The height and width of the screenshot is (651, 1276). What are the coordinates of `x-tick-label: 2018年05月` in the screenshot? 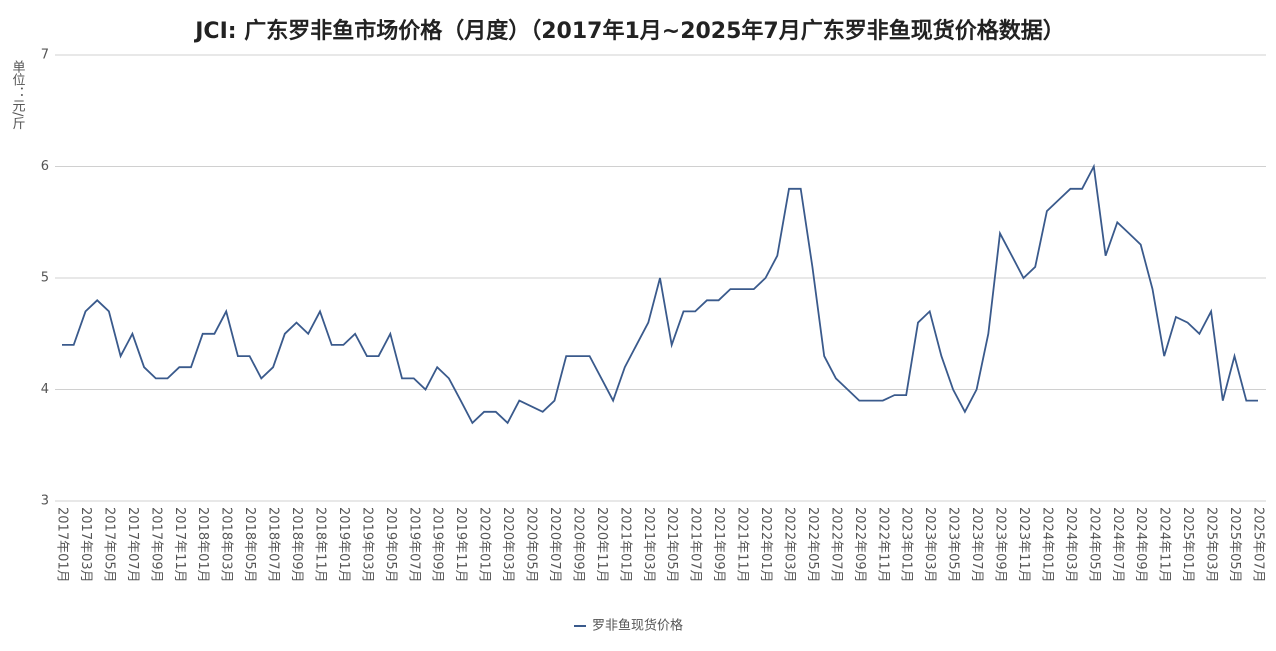 It's located at (249, 545).